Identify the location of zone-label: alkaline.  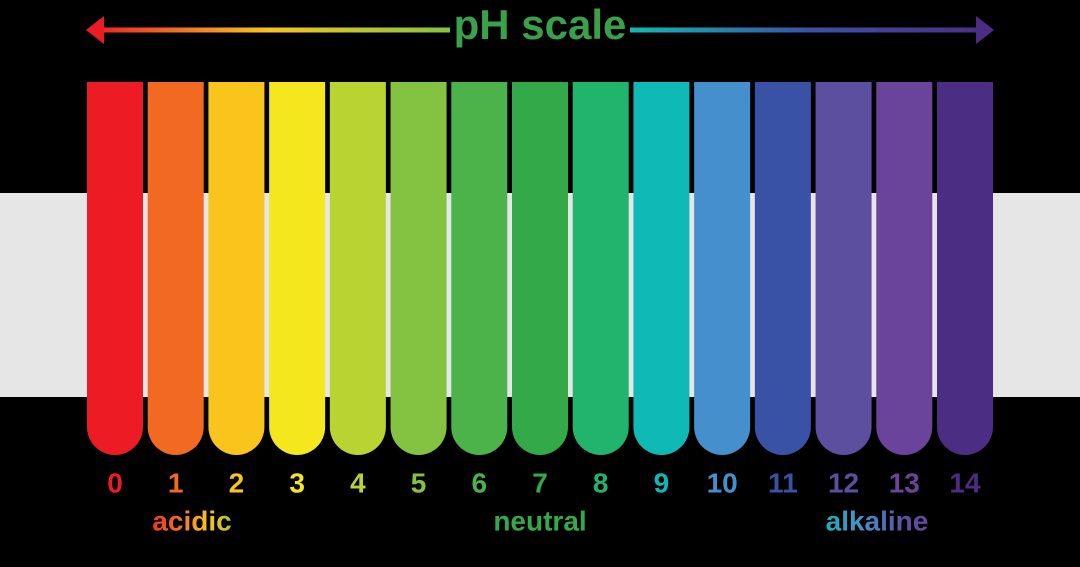
(877, 520).